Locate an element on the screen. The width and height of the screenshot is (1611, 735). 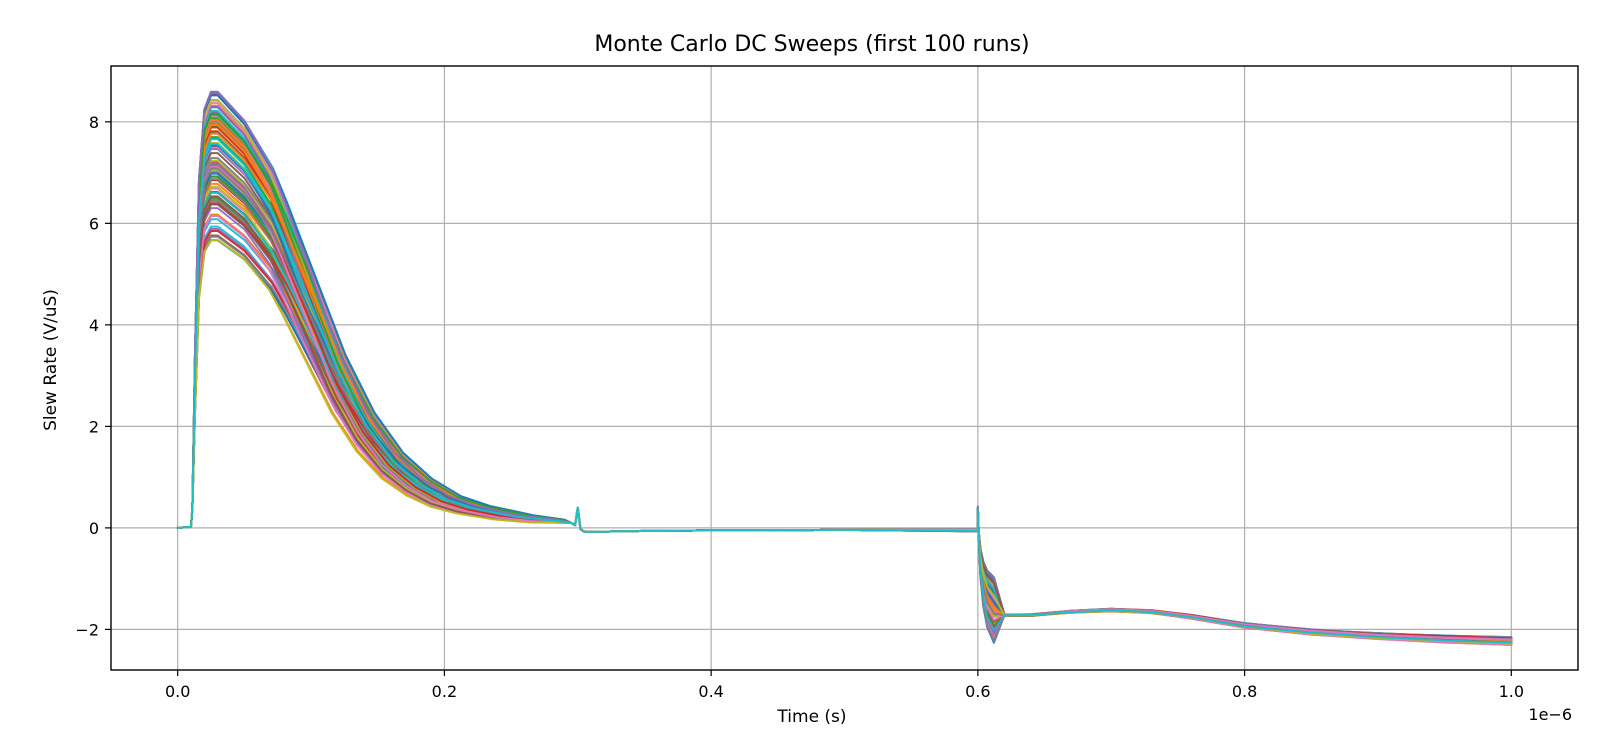
y-tick-label: −2 is located at coordinates (87, 629).